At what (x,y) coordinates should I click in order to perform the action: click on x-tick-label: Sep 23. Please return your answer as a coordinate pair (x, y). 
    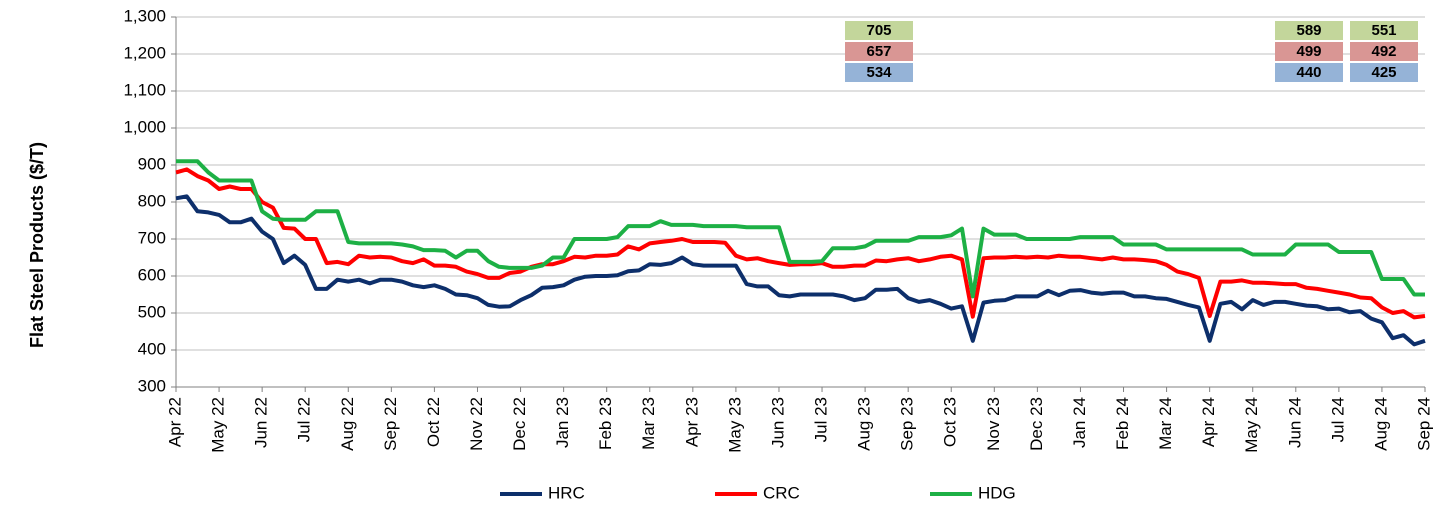
    Looking at the image, I should click on (907, 424).